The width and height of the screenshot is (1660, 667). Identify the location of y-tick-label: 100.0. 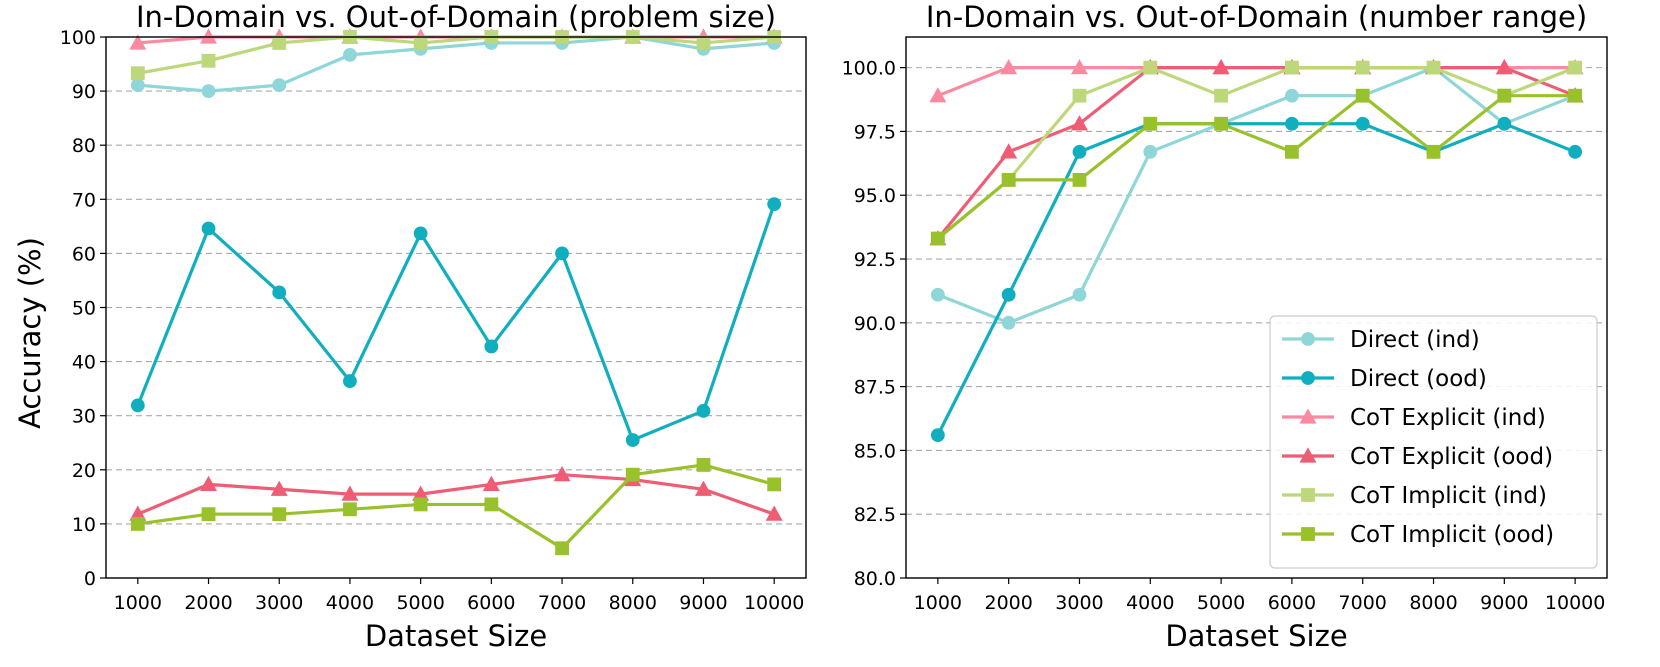
(869, 69).